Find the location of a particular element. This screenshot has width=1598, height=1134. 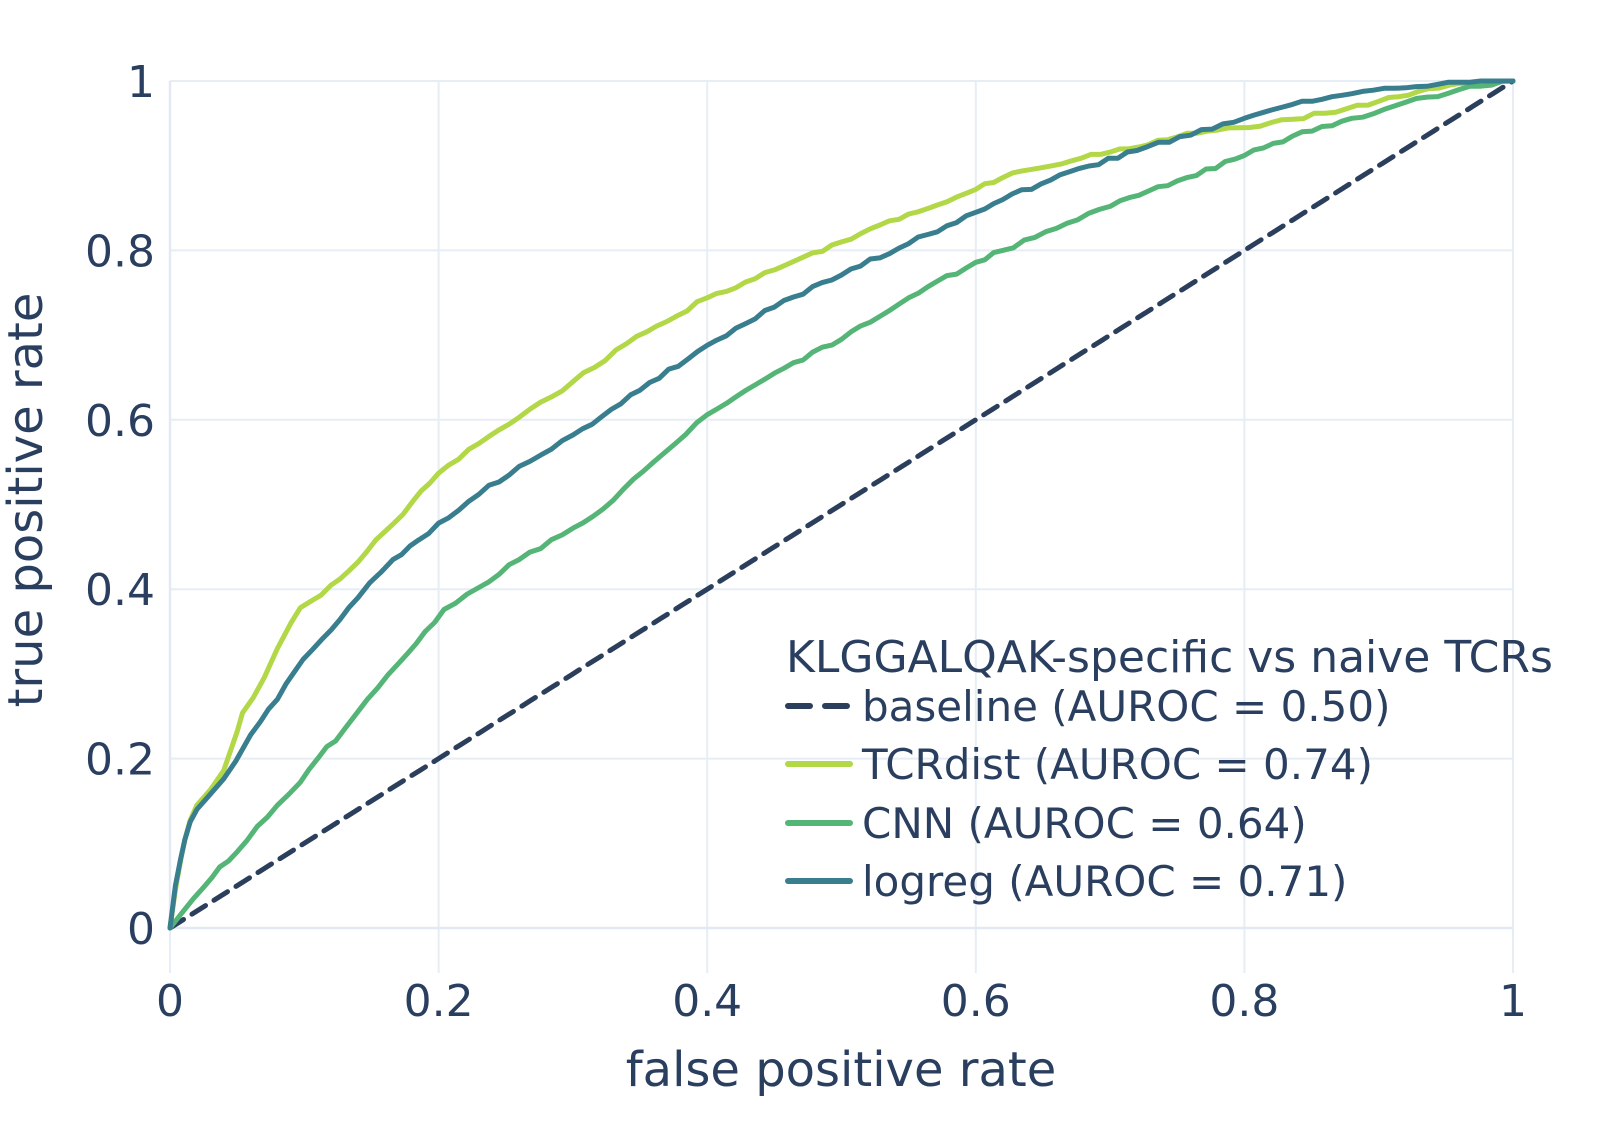

x-axis-title: false positive rate is located at coordinates (841, 1070).